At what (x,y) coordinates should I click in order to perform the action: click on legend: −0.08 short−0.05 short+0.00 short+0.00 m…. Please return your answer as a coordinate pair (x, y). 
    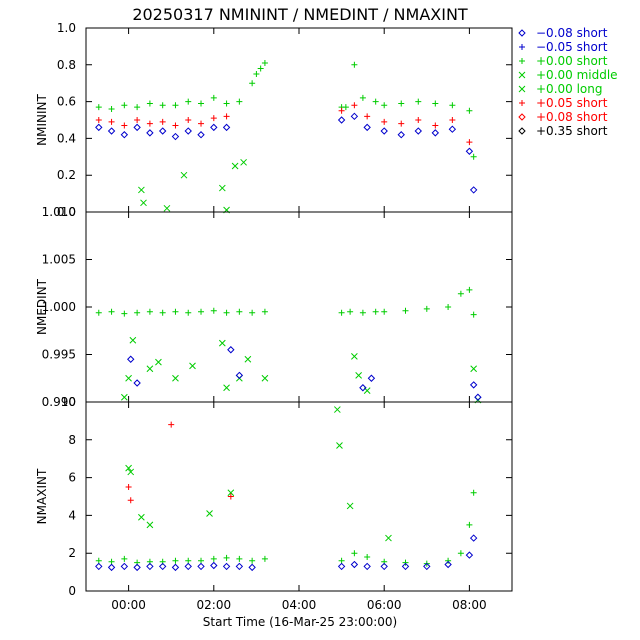
    Looking at the image, I should click on (568, 82).